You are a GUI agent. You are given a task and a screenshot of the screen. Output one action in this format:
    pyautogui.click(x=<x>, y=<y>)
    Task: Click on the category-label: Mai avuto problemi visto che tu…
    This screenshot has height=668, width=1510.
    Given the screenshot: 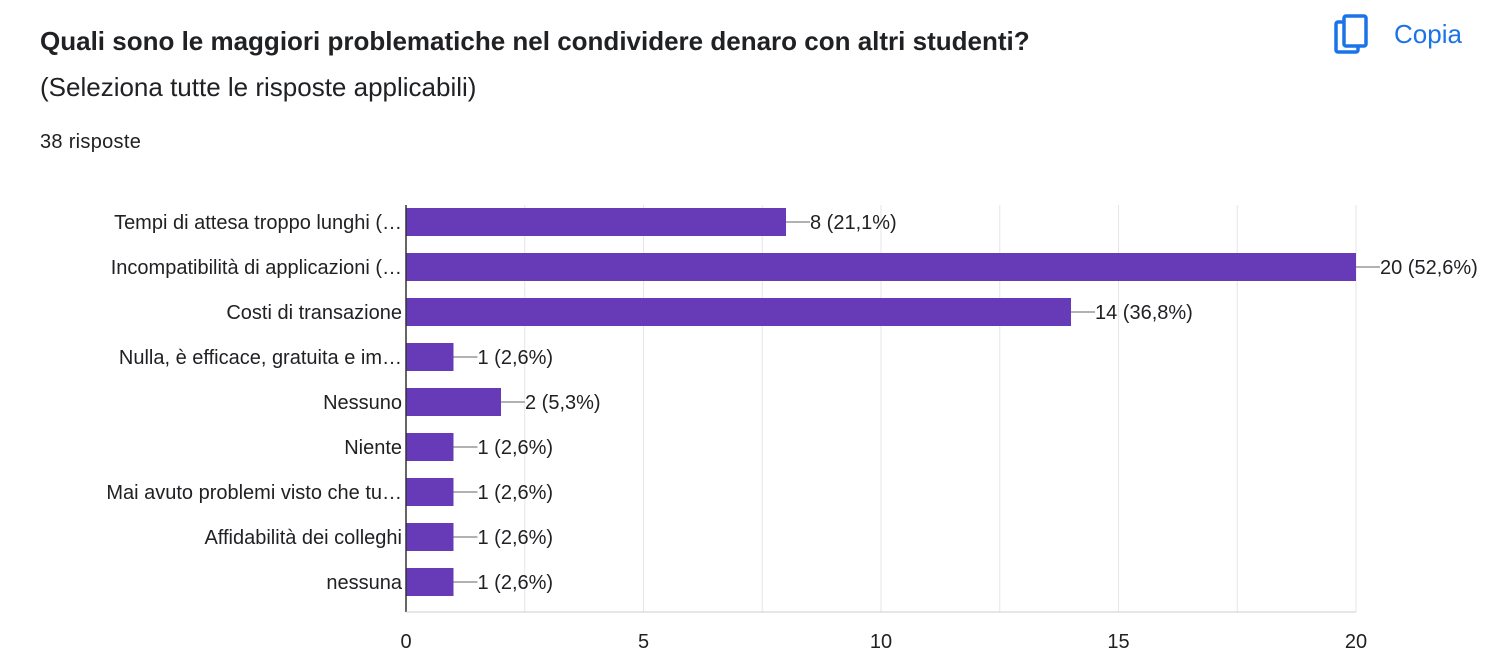 What is the action you would take?
    pyautogui.click(x=254, y=493)
    